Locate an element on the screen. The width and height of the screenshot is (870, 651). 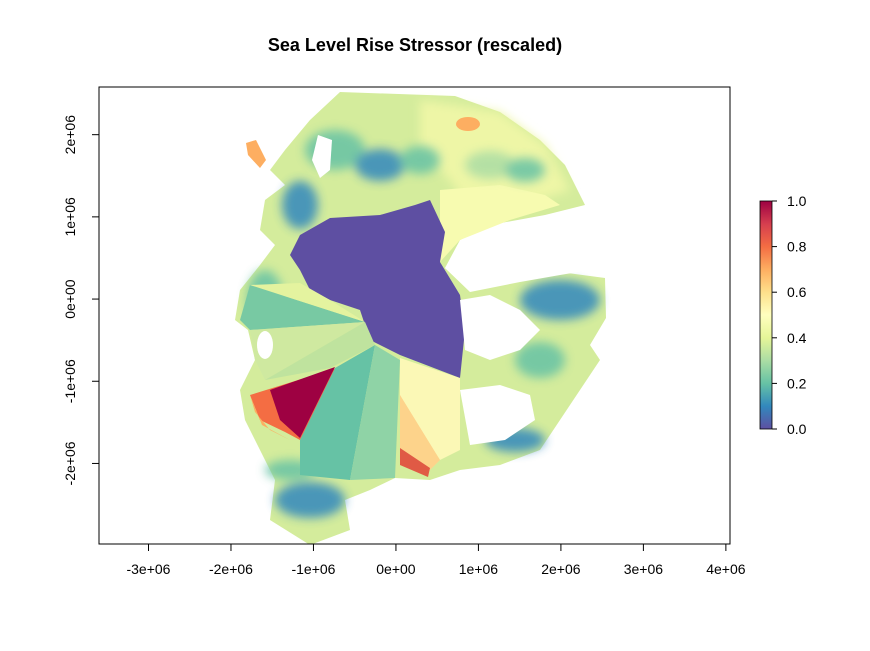
land-mass-south is located at coordinates (497, 415).